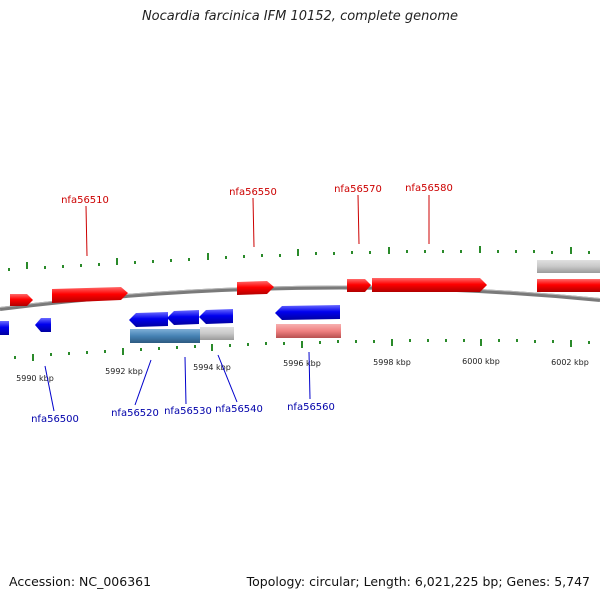  I want to click on reverse-strand-genes, so click(170, 324).